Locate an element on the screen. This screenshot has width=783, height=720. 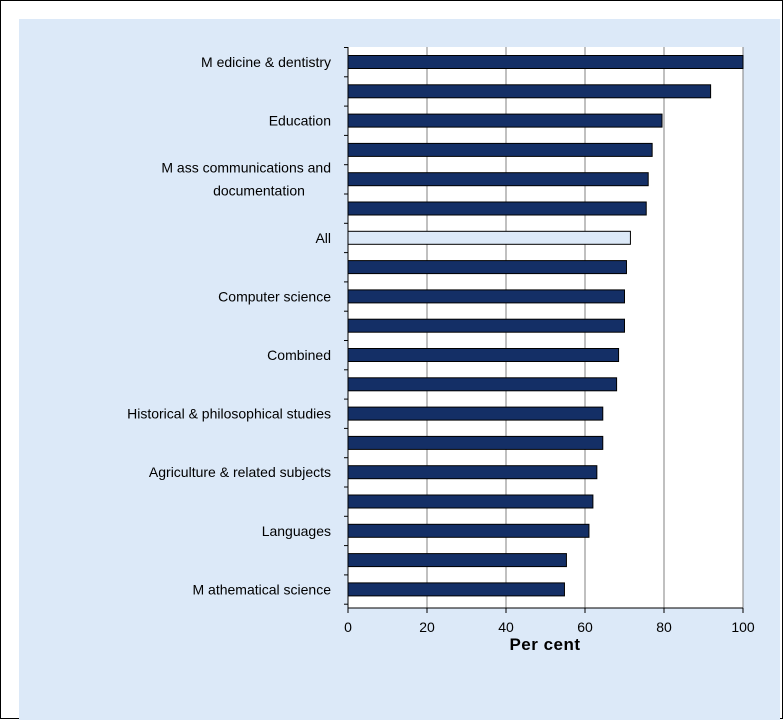
category-label: Historical & philosophical studies is located at coordinates (229, 414).